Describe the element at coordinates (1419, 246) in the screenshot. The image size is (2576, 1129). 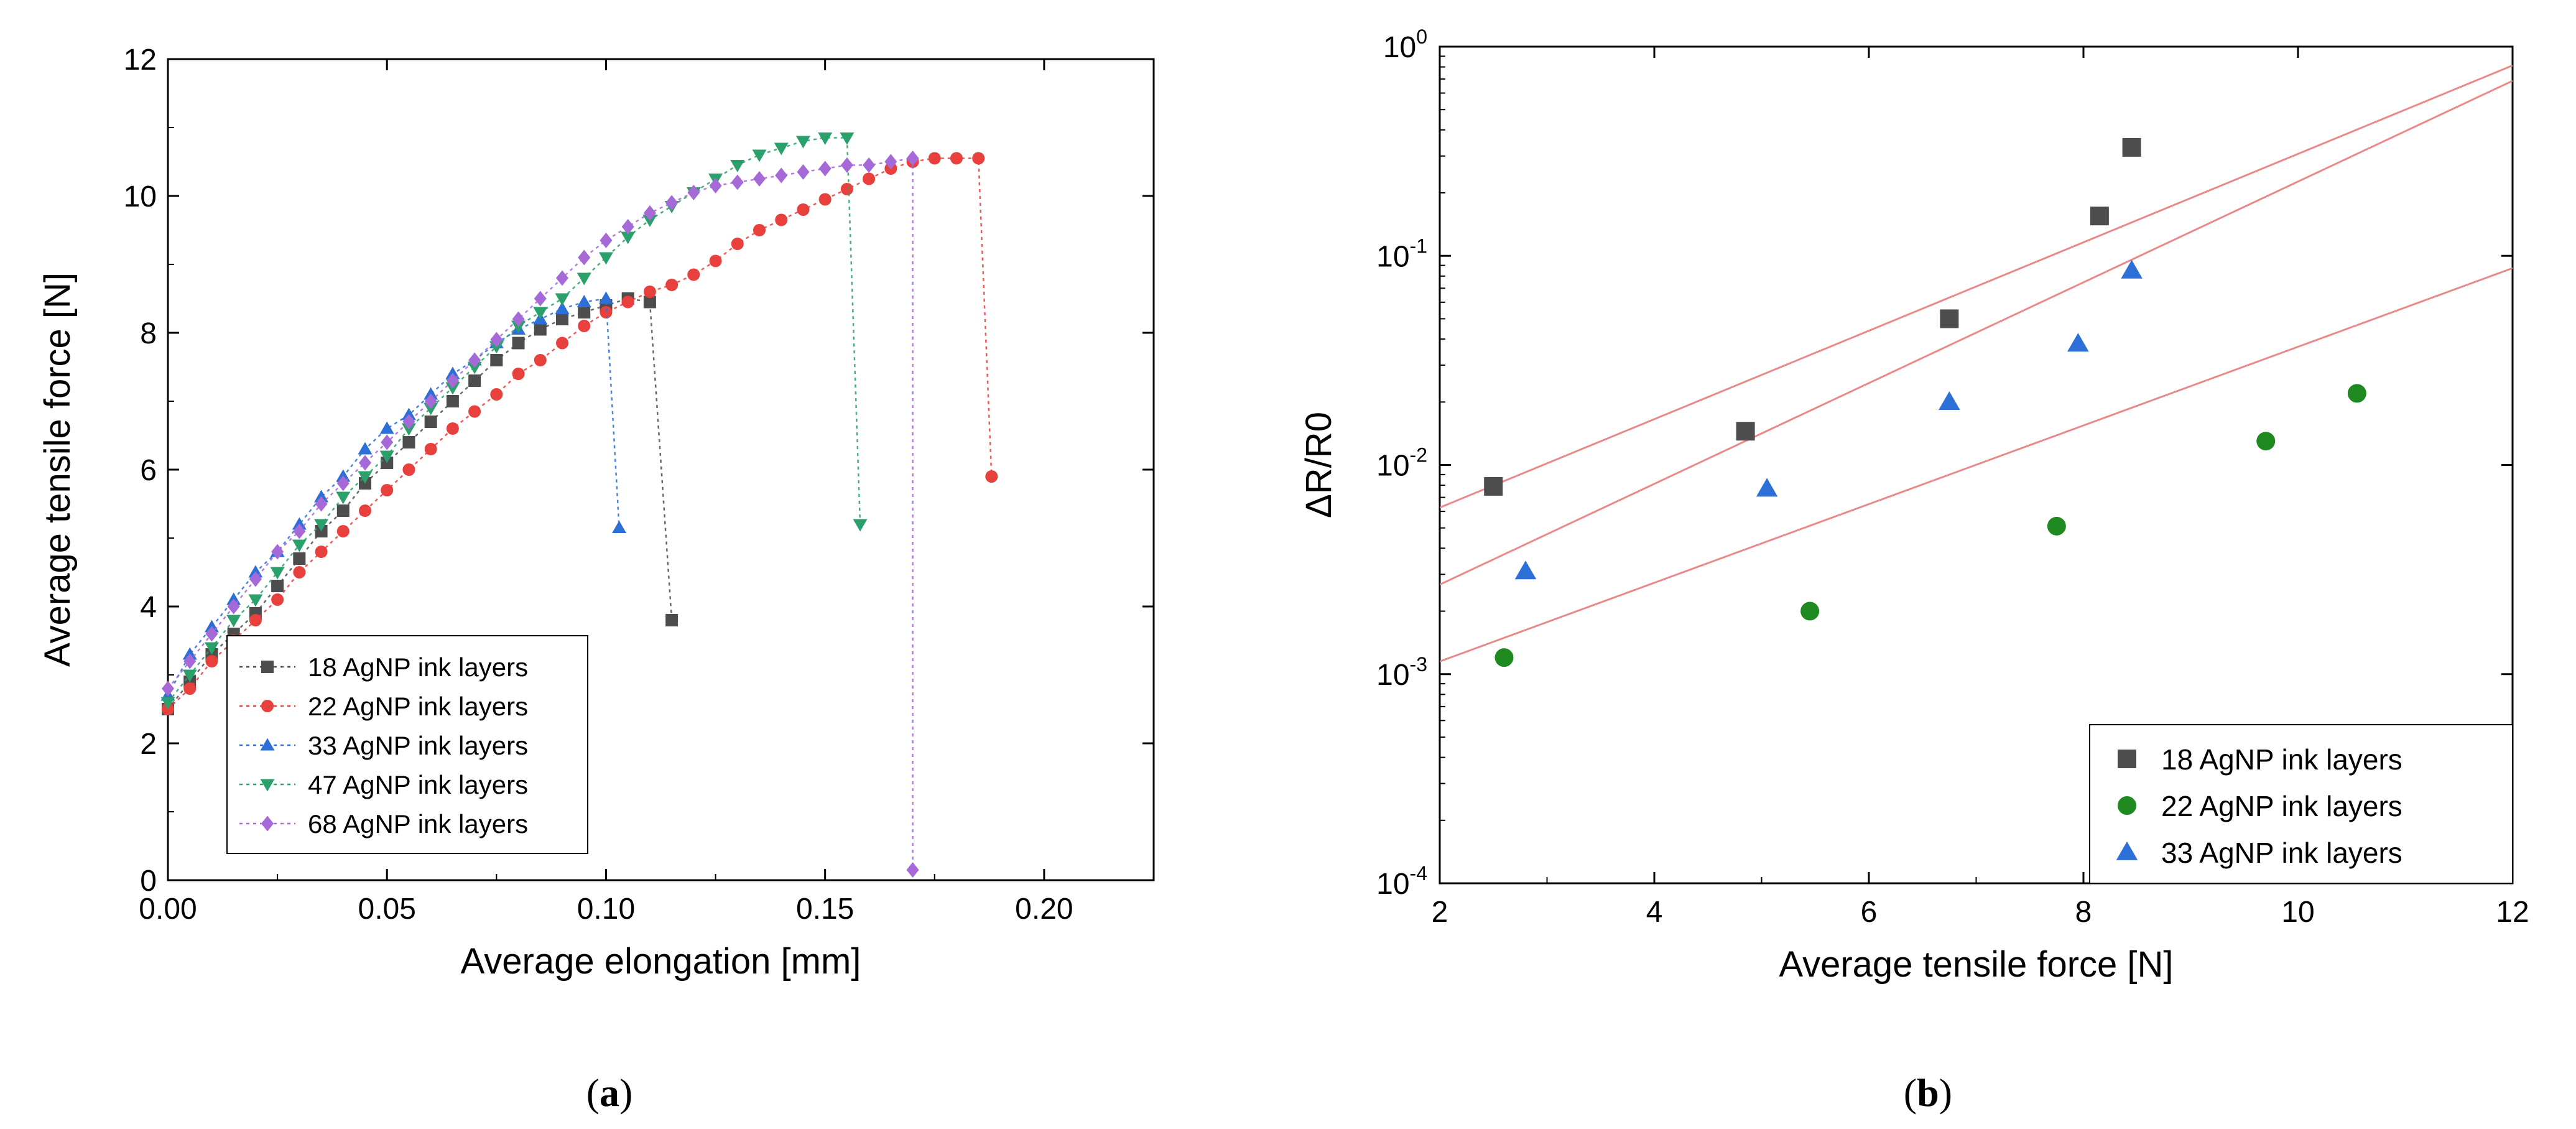
I see `tick-exponent: -1` at that location.